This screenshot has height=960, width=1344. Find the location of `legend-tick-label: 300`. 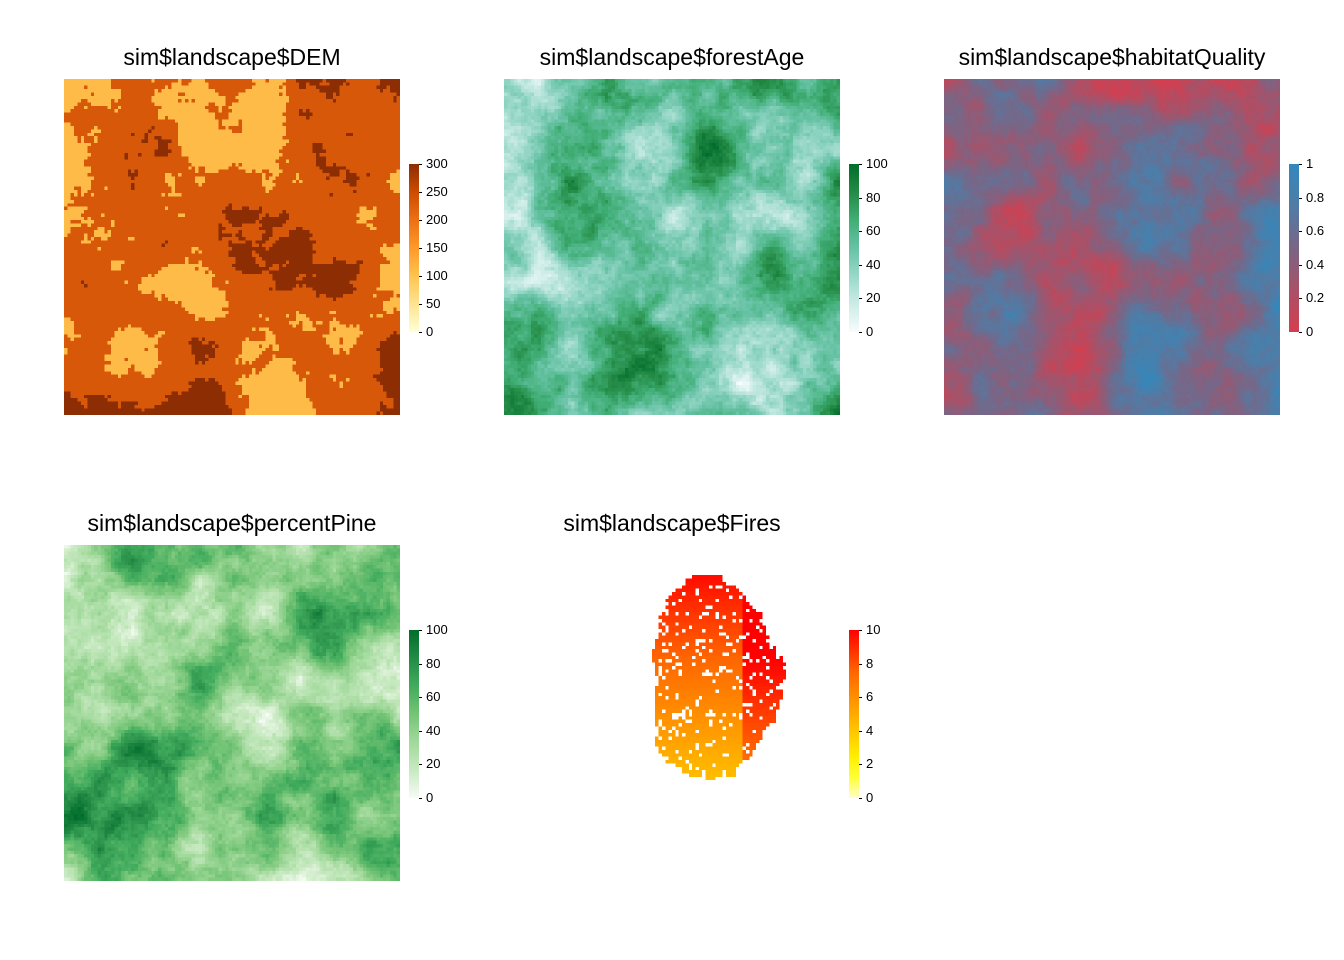

legend-tick-label: 300 is located at coordinates (437, 163).